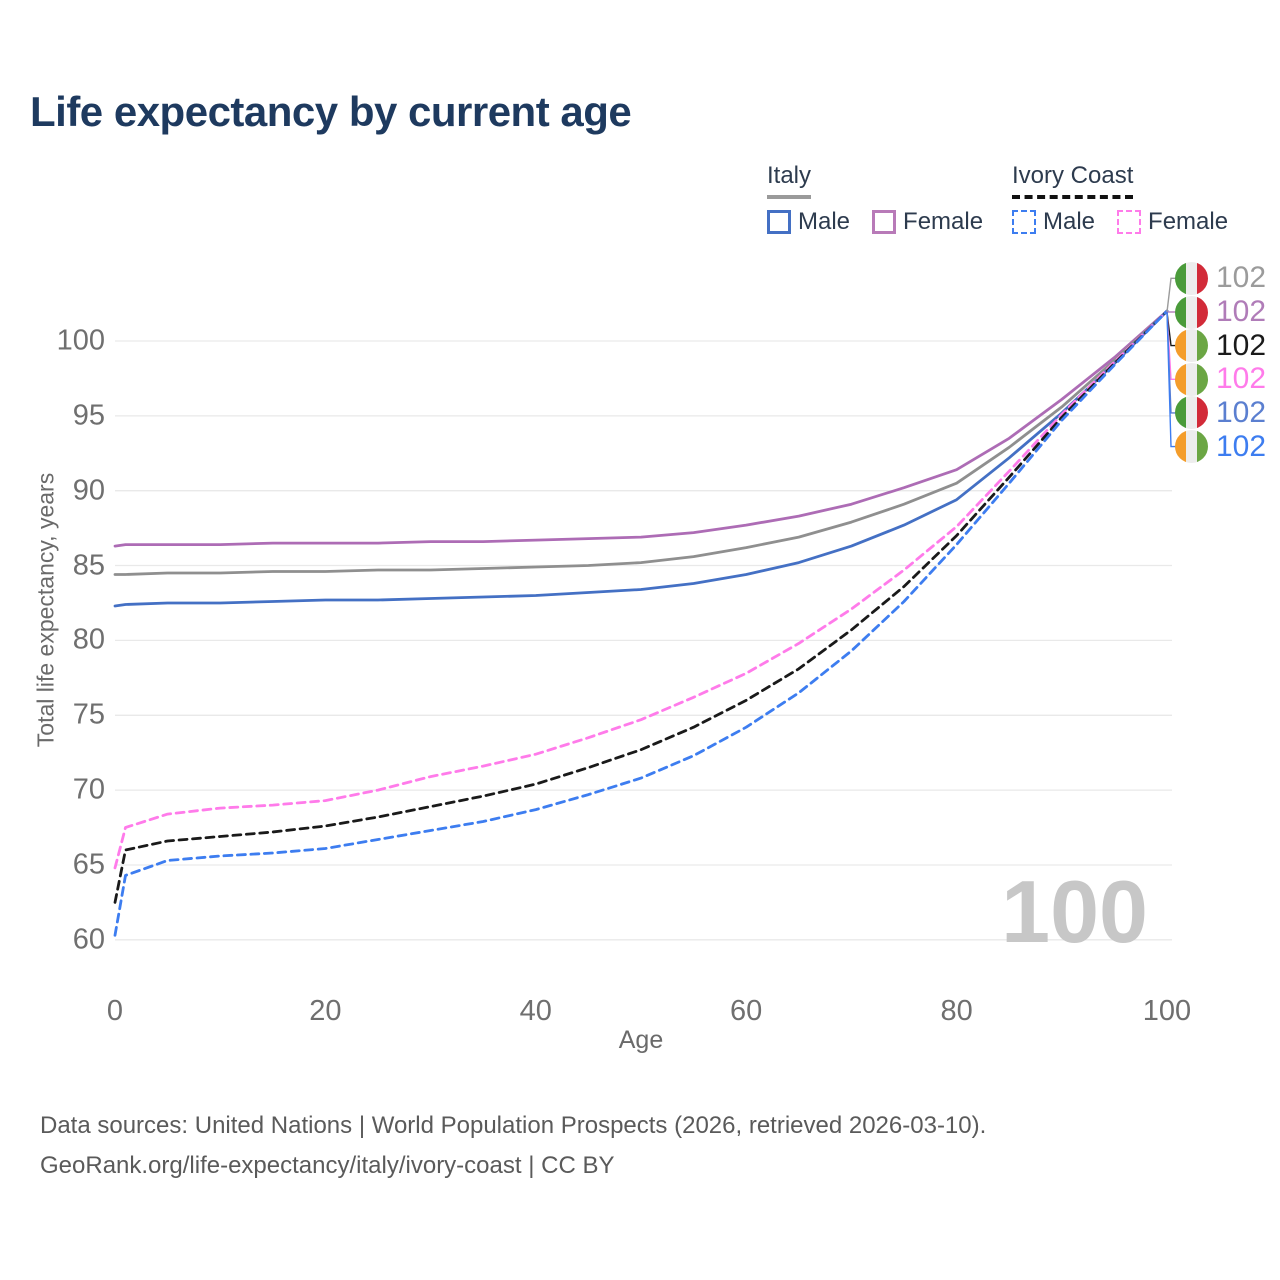 This screenshot has height=1280, width=1280. I want to click on legend-item-italy-male: Male, so click(808, 222).